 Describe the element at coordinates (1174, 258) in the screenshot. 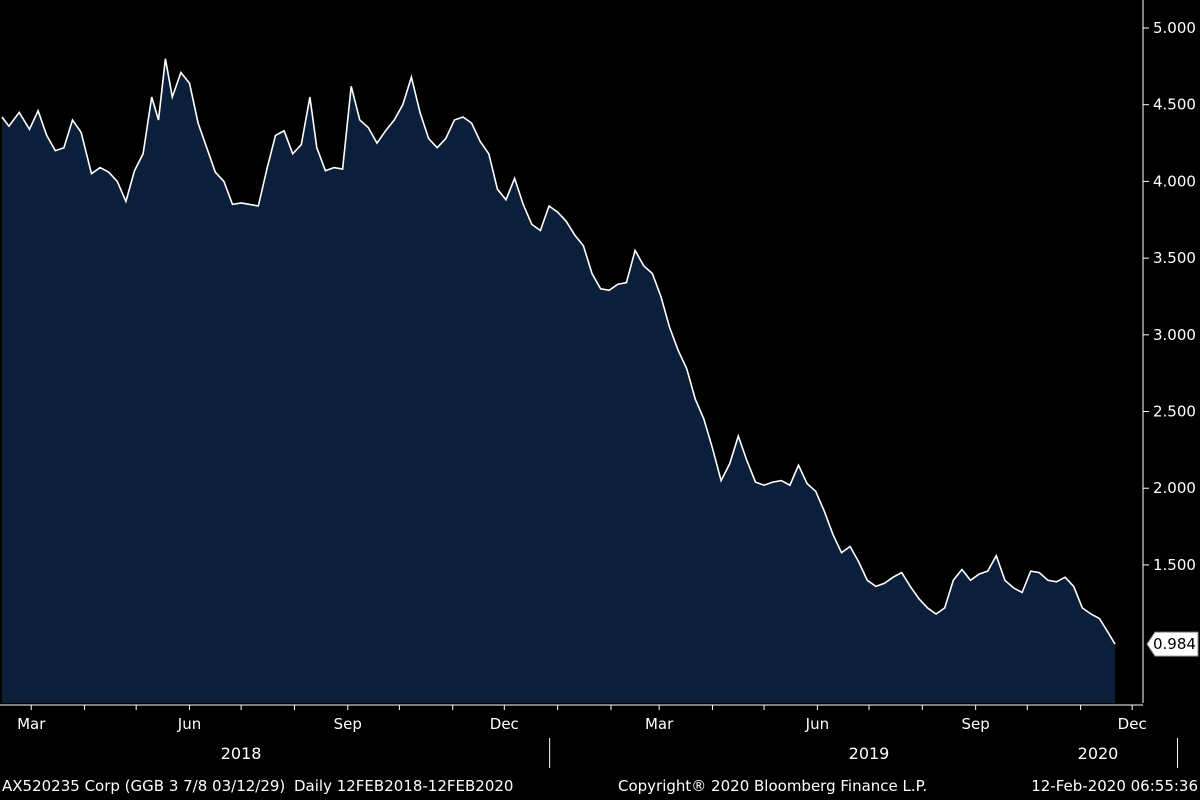

I see `y-tick-label: 3.500` at that location.